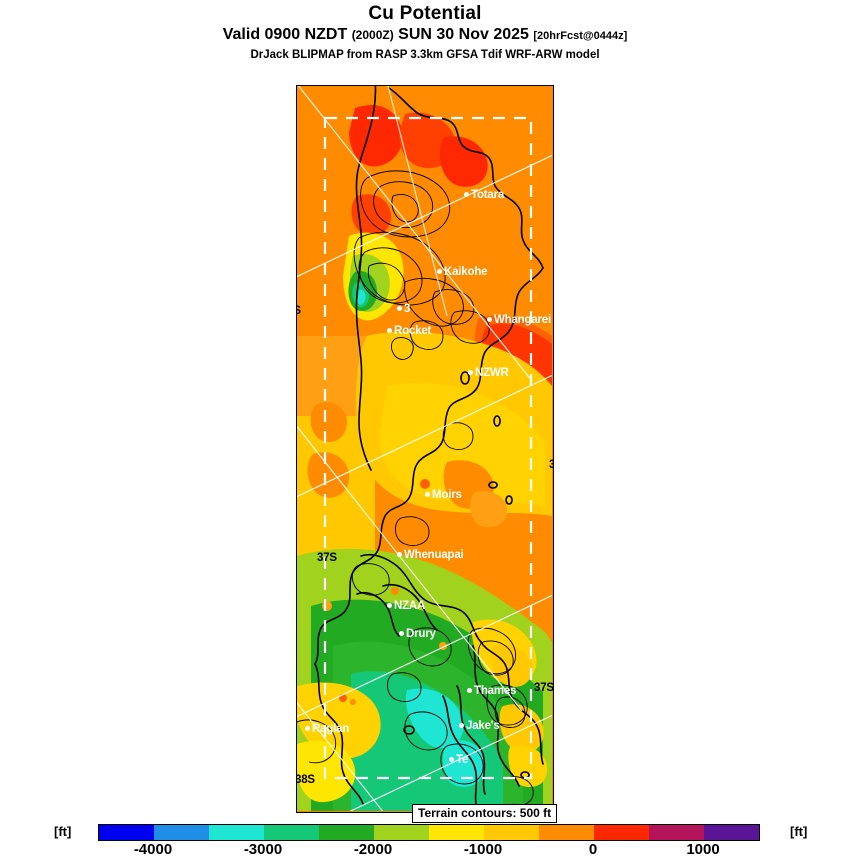  Describe the element at coordinates (263, 849) in the screenshot. I see `colorbar-tick-1: -3000` at that location.